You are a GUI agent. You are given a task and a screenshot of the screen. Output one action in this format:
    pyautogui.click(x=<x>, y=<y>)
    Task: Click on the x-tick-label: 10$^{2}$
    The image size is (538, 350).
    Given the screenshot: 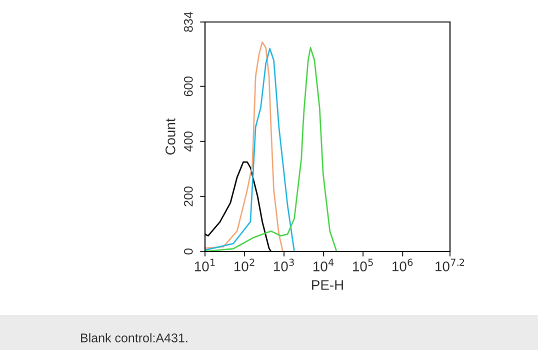 What is the action you would take?
    pyautogui.click(x=244, y=265)
    